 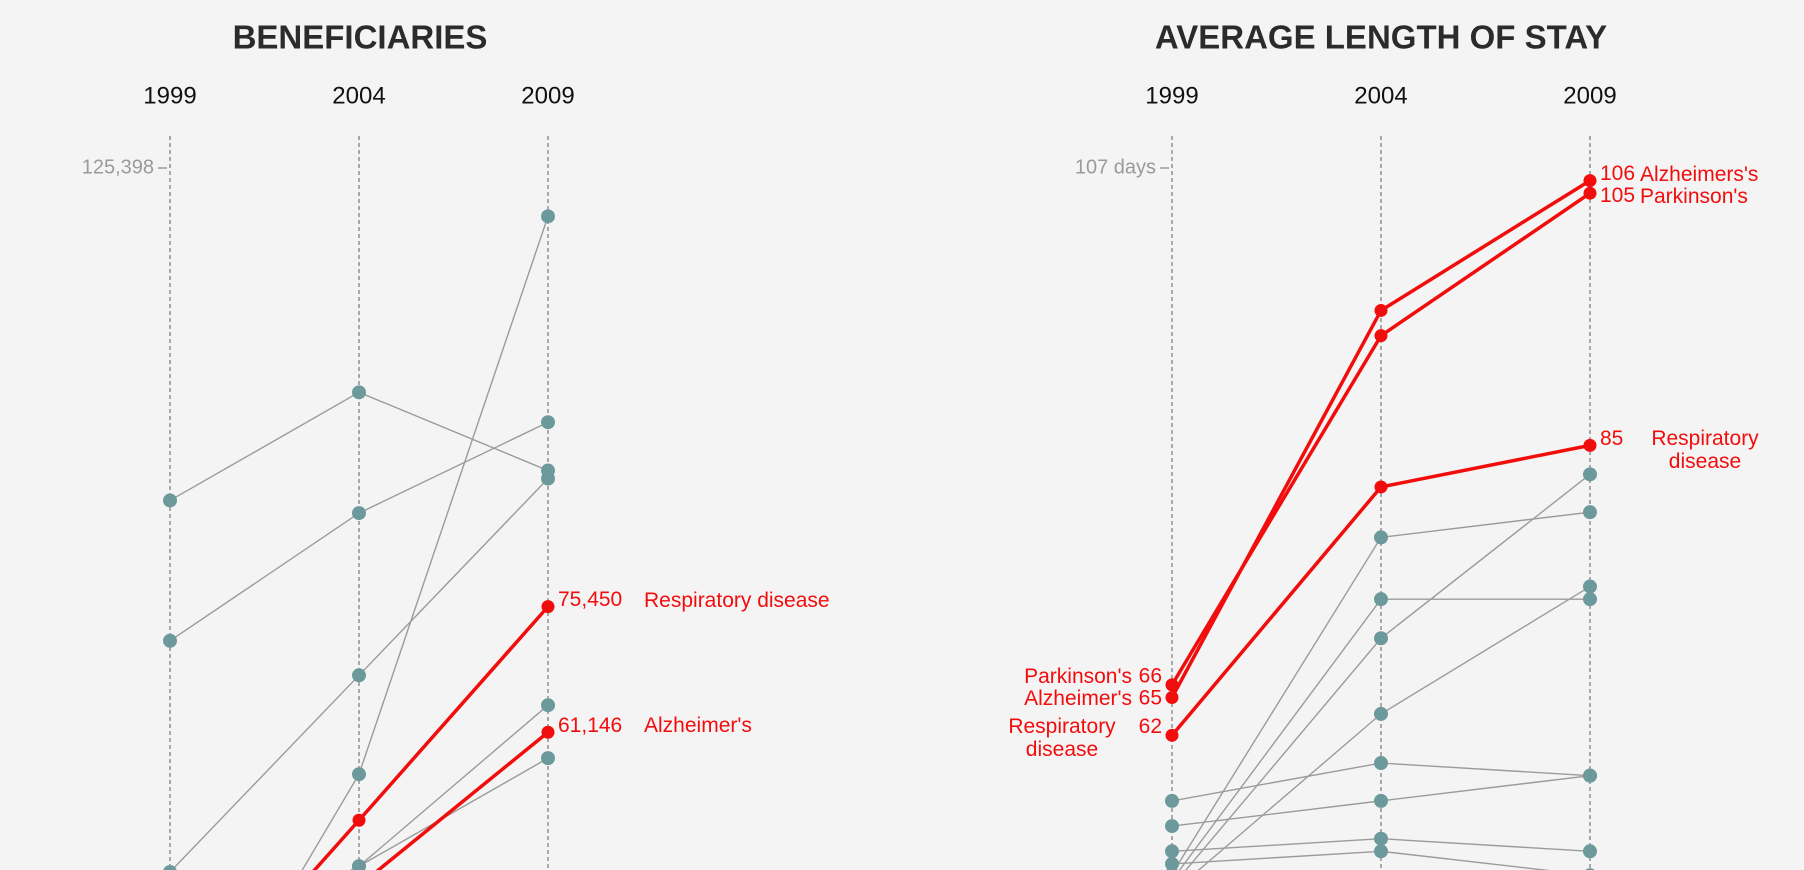 I want to click on start-value-label: 65, so click(x=1150, y=697).